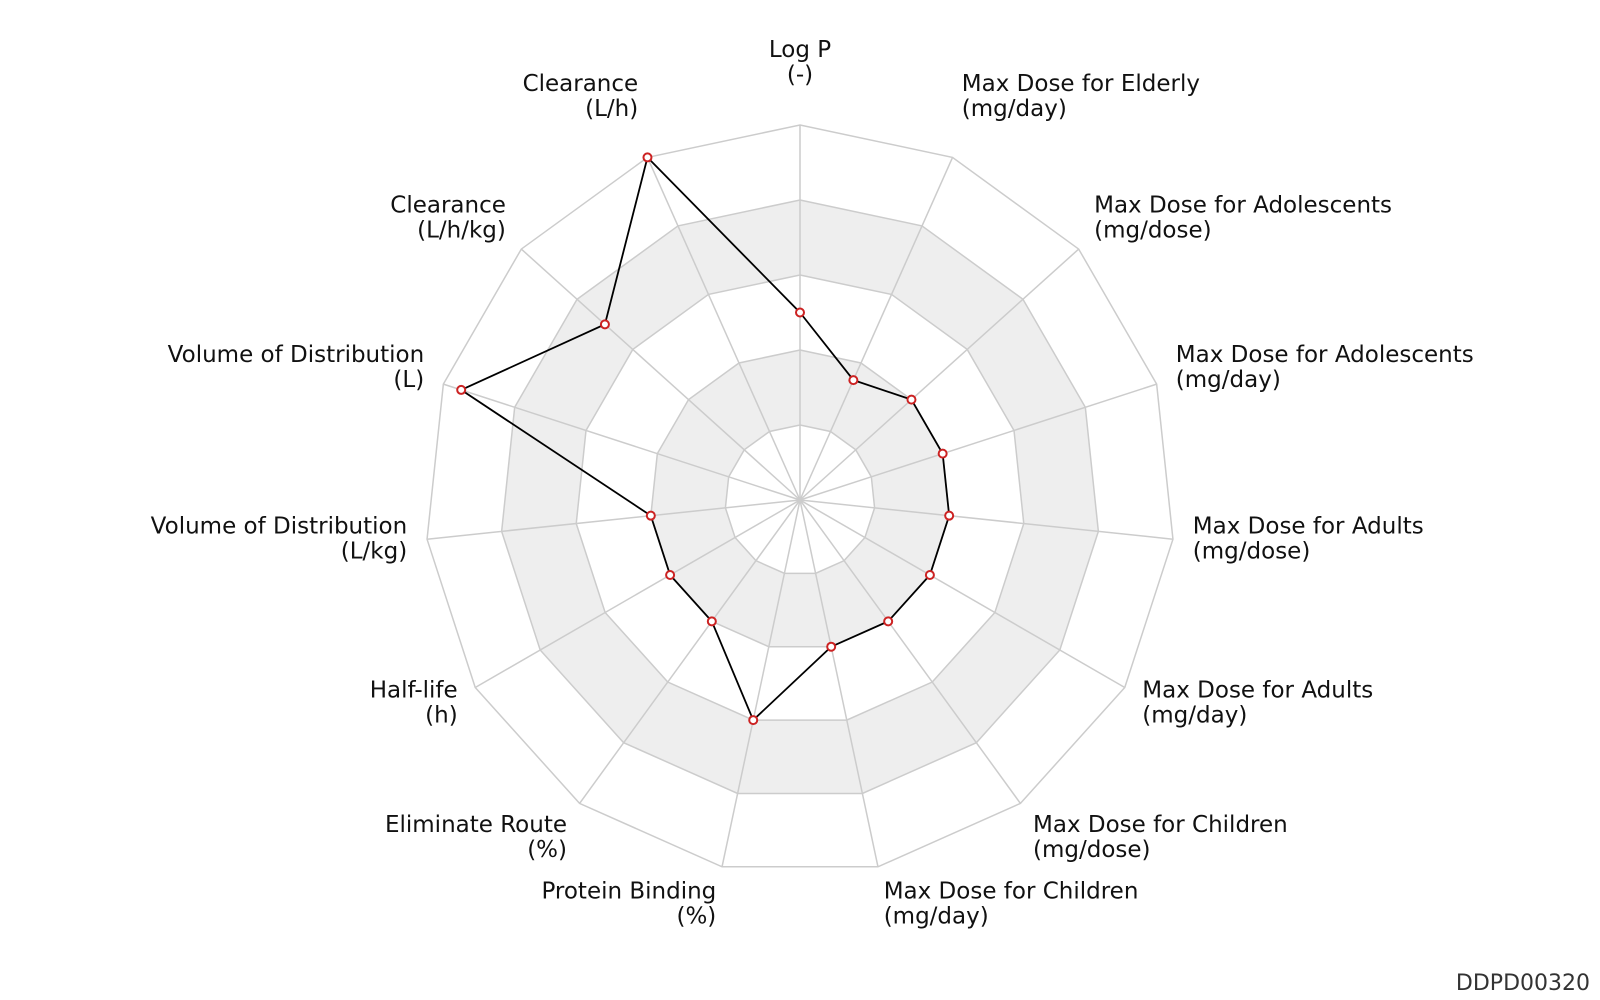 This screenshot has width=1600, height=1000. What do you see at coordinates (696, 916) in the screenshot?
I see `axis-unit-8: (%)` at bounding box center [696, 916].